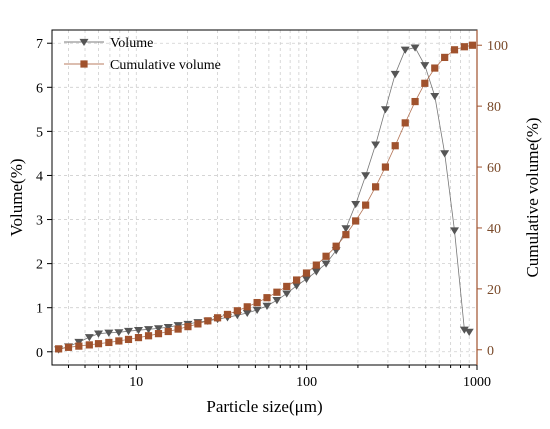 Image resolution: width=550 pixels, height=429 pixels. I want to click on y-right-tick-label: 20, so click(494, 290).